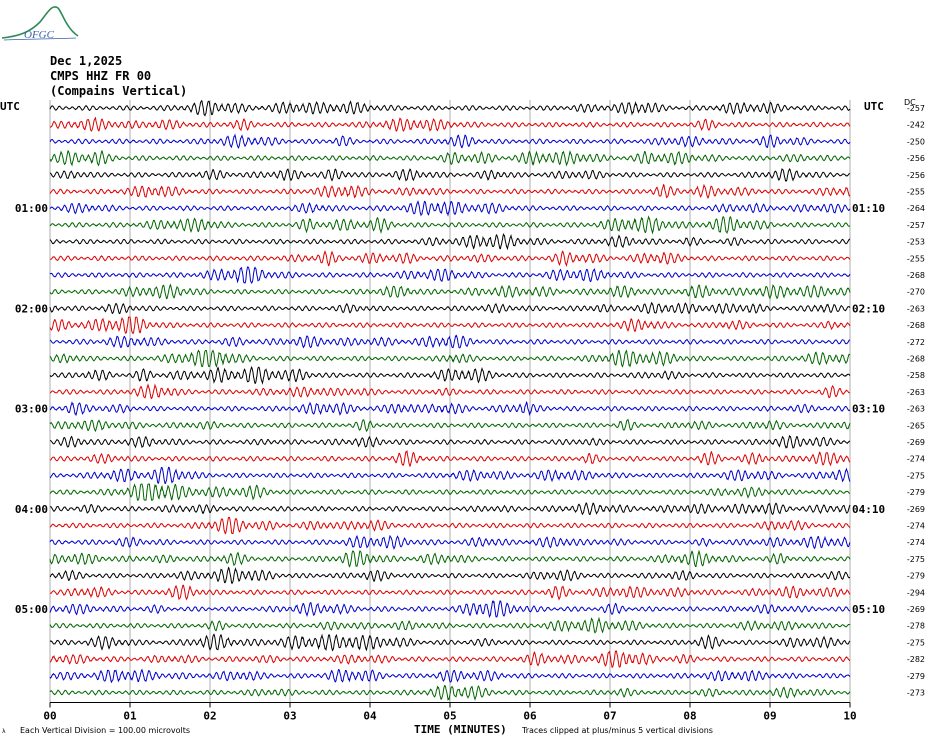  Describe the element at coordinates (916, 125) in the screenshot. I see `dc-offset-value: -242` at that location.